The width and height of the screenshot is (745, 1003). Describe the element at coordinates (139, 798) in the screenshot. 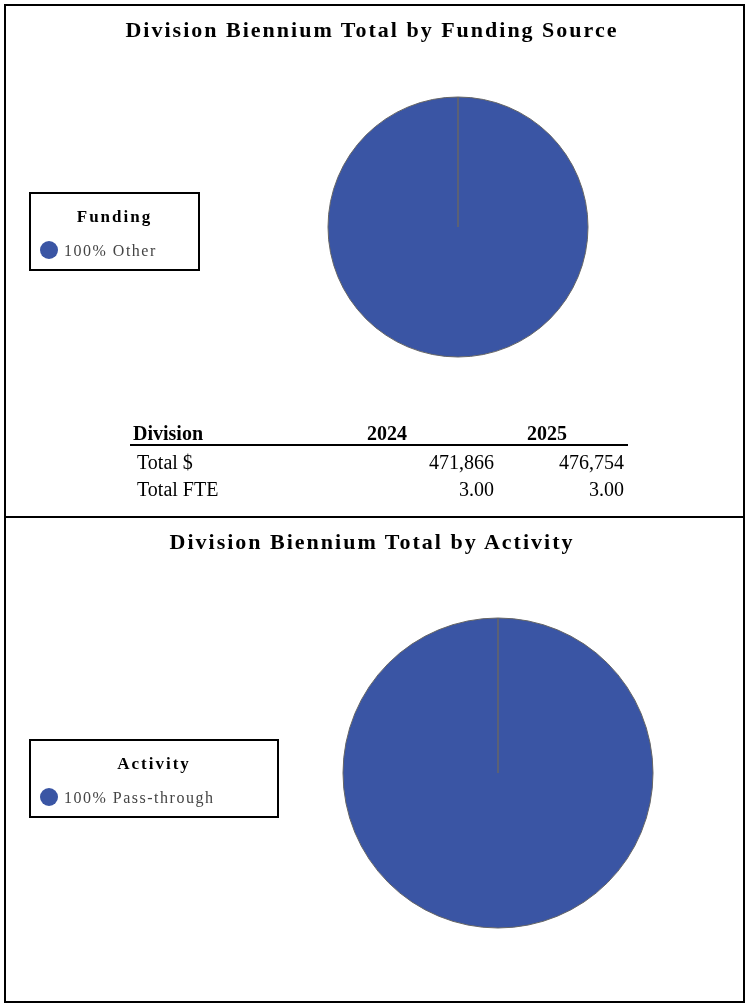

I see `legend-label: 100% Pass-through` at that location.